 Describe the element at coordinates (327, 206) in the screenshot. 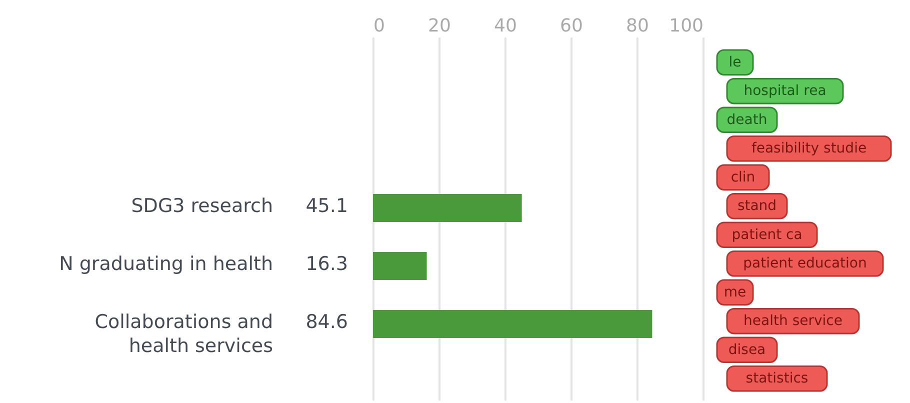

I see `data-label: 45.1` at that location.